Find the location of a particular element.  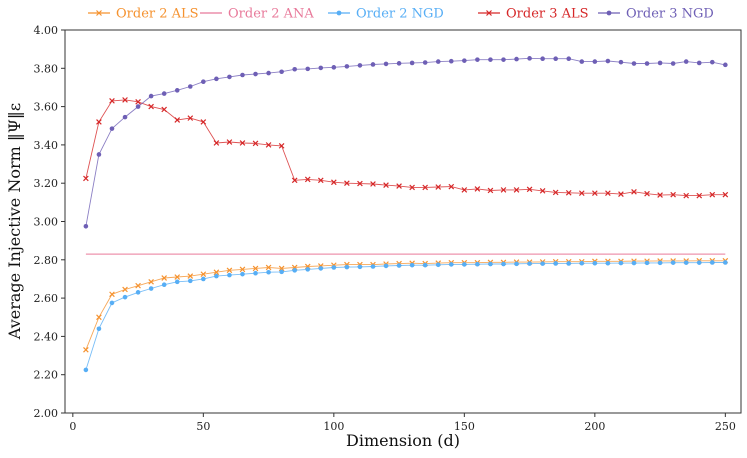

x-tick-label: 100 is located at coordinates (333, 426).